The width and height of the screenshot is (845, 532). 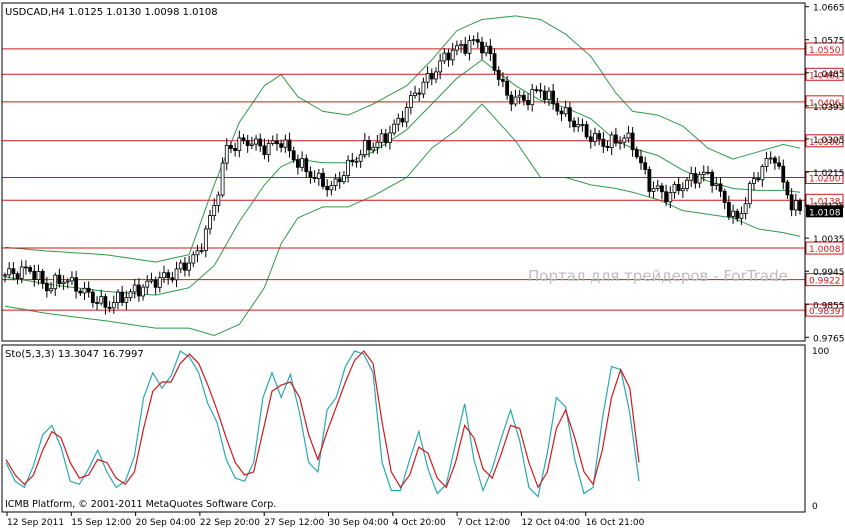 I want to click on price-axis-label: 1.0035, so click(x=829, y=240).